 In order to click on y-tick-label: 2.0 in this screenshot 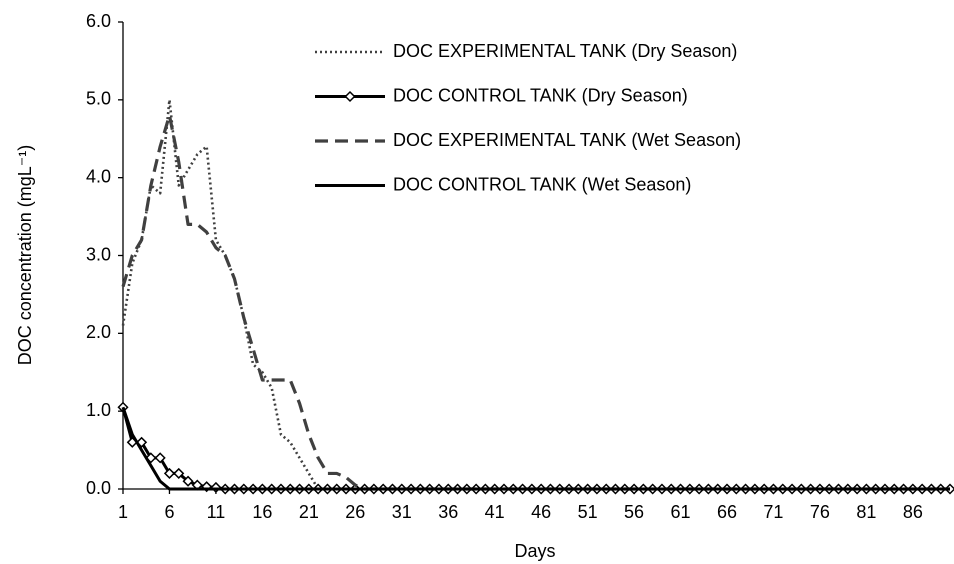, I will do `click(98, 332)`.